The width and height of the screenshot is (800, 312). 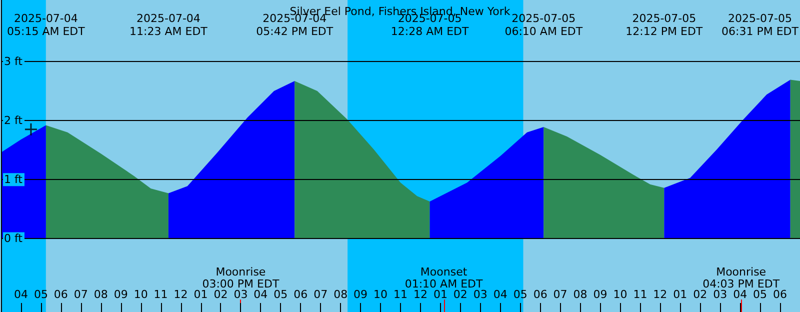 What do you see at coordinates (14, 61) in the screenshot?
I see `y-tick-label: 3 ft` at bounding box center [14, 61].